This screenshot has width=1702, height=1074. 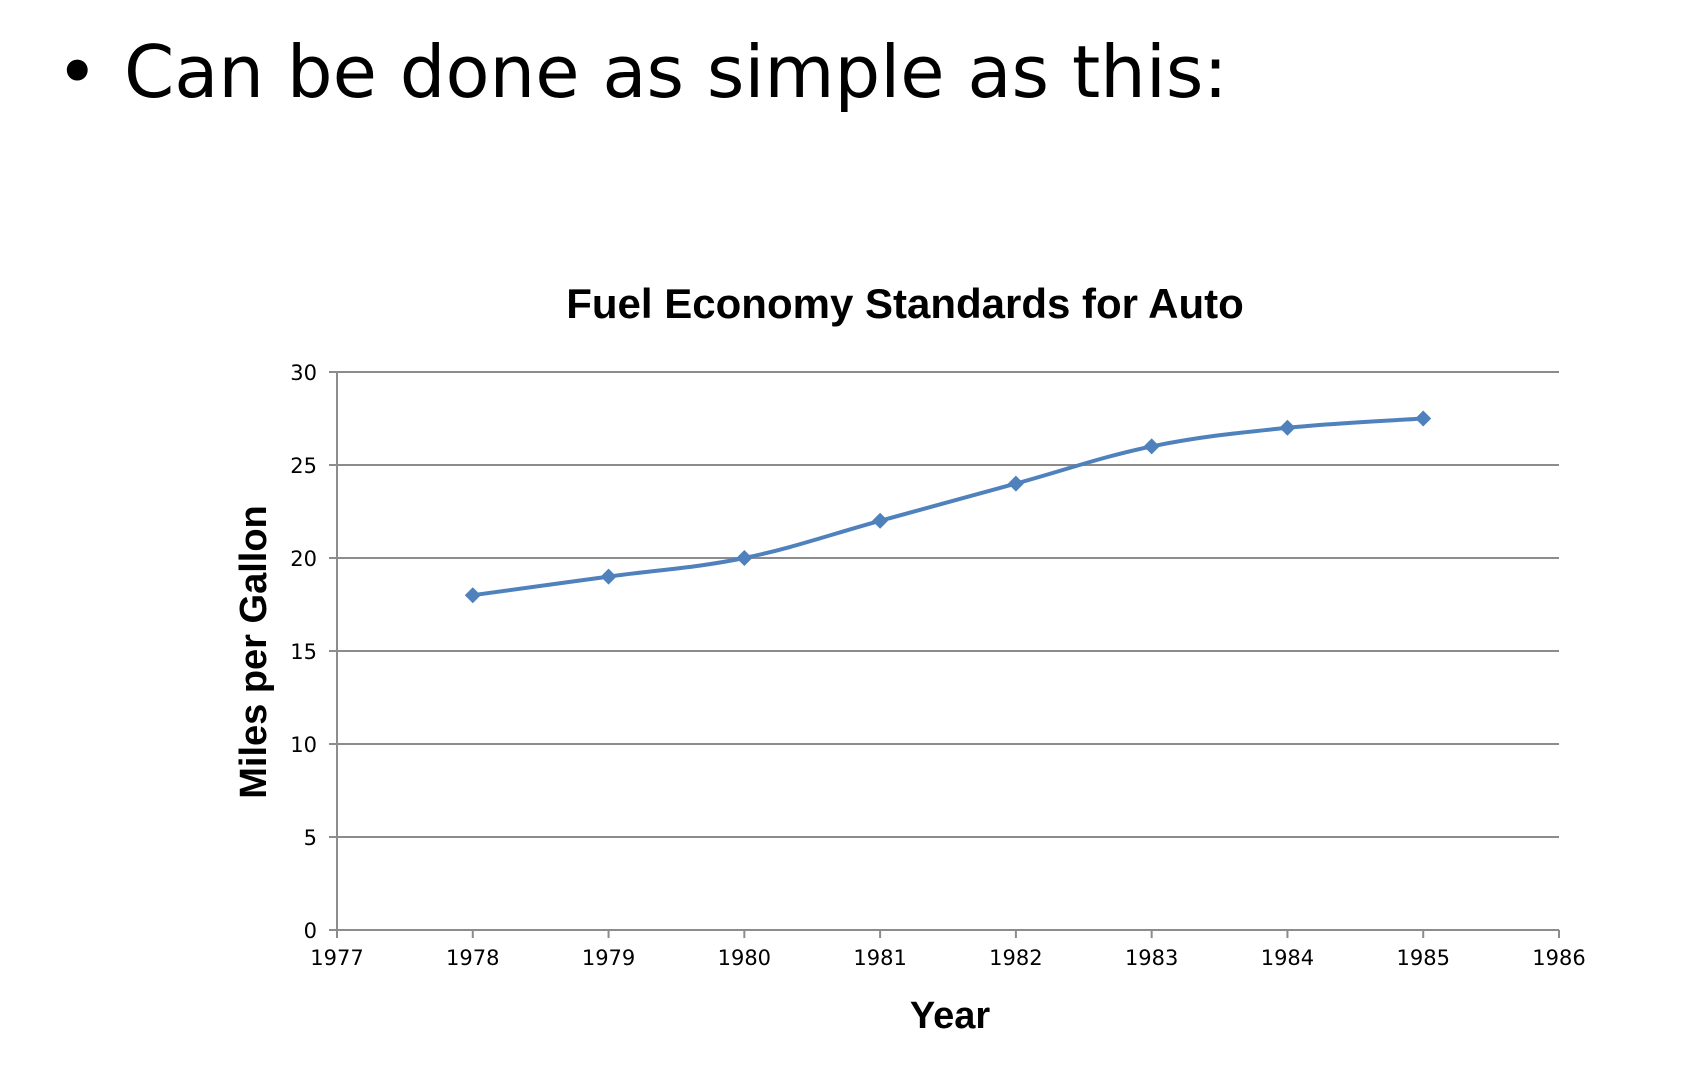 What do you see at coordinates (336, 958) in the screenshot?
I see `x-tick-label-1977: 1977` at bounding box center [336, 958].